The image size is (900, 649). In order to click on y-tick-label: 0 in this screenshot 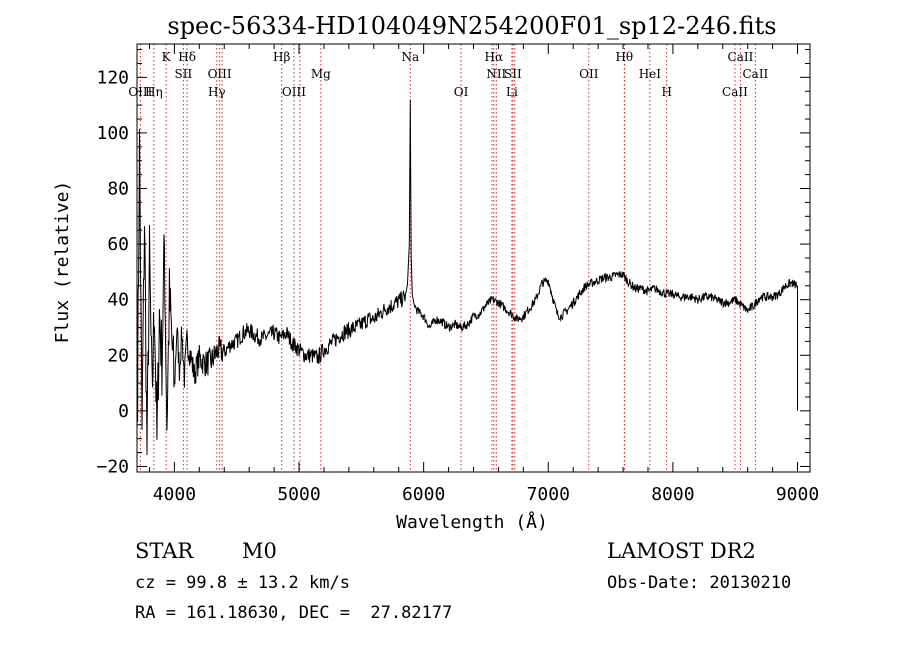, I will do `click(123, 411)`.